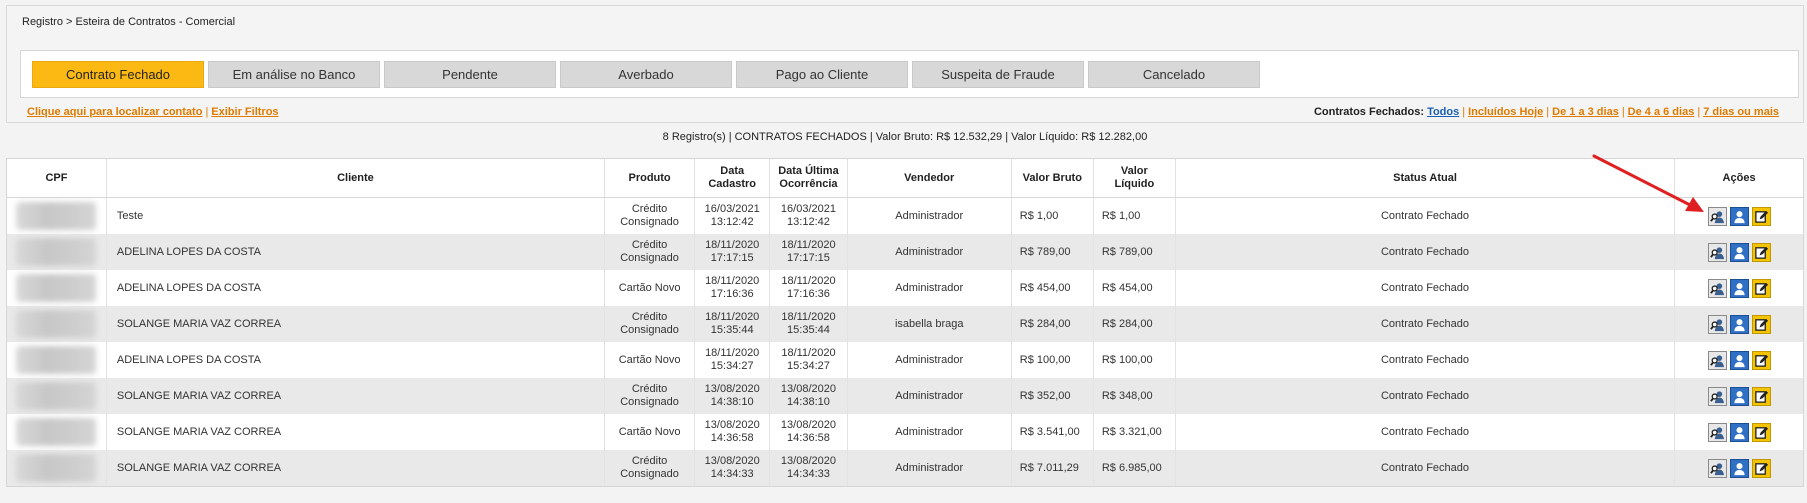 Image resolution: width=1807 pixels, height=503 pixels. What do you see at coordinates (808, 245) in the screenshot?
I see `data-ultima-date: 18/11/2020` at bounding box center [808, 245].